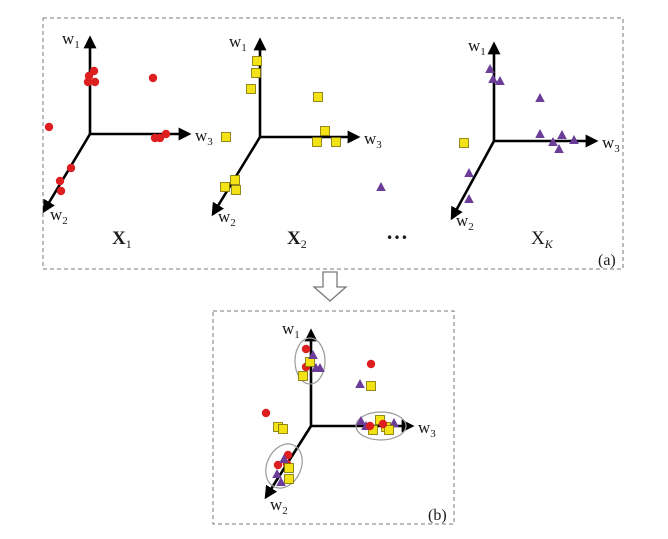 The image size is (668, 539). What do you see at coordinates (117, 124) in the screenshot?
I see `axes-x1` at bounding box center [117, 124].